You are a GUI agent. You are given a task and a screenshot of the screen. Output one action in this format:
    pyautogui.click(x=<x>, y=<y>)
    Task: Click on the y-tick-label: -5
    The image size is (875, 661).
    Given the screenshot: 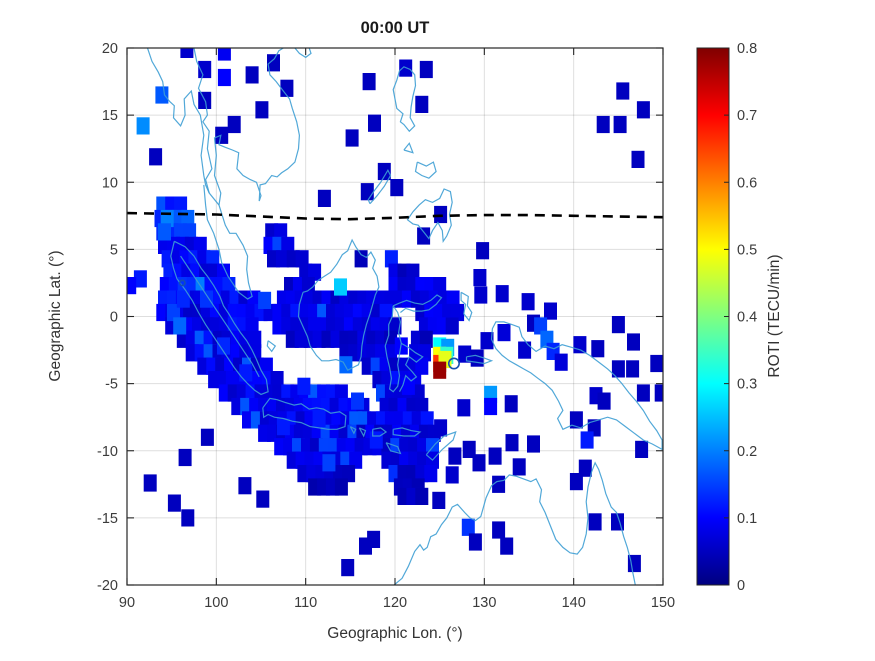 What is the action you would take?
    pyautogui.click(x=111, y=385)
    